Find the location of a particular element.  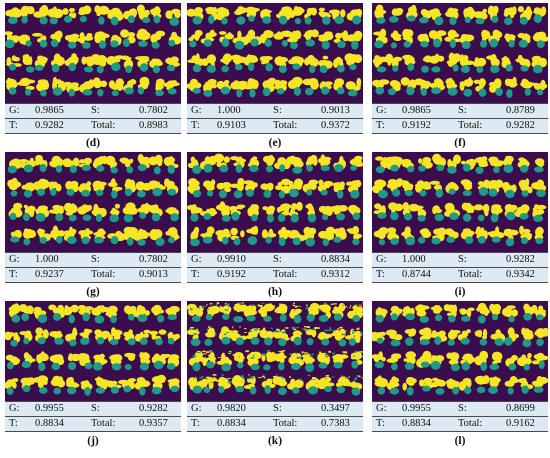

metrics-row: T: 0.8834 Total: 0.9162 is located at coordinates (460, 424).